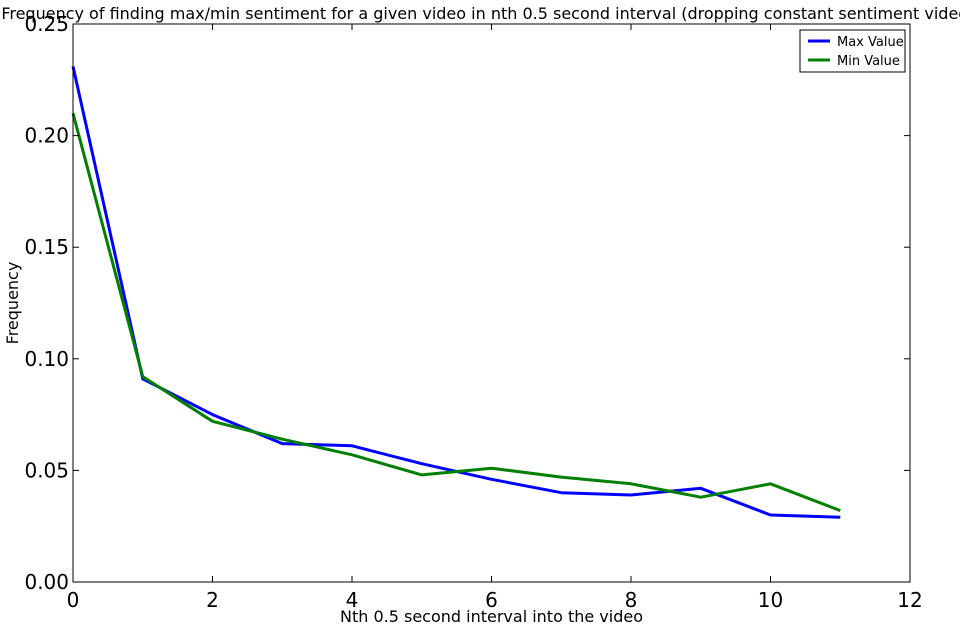 The height and width of the screenshot is (636, 960). What do you see at coordinates (770, 600) in the screenshot?
I see `x-tick-label: 10` at bounding box center [770, 600].